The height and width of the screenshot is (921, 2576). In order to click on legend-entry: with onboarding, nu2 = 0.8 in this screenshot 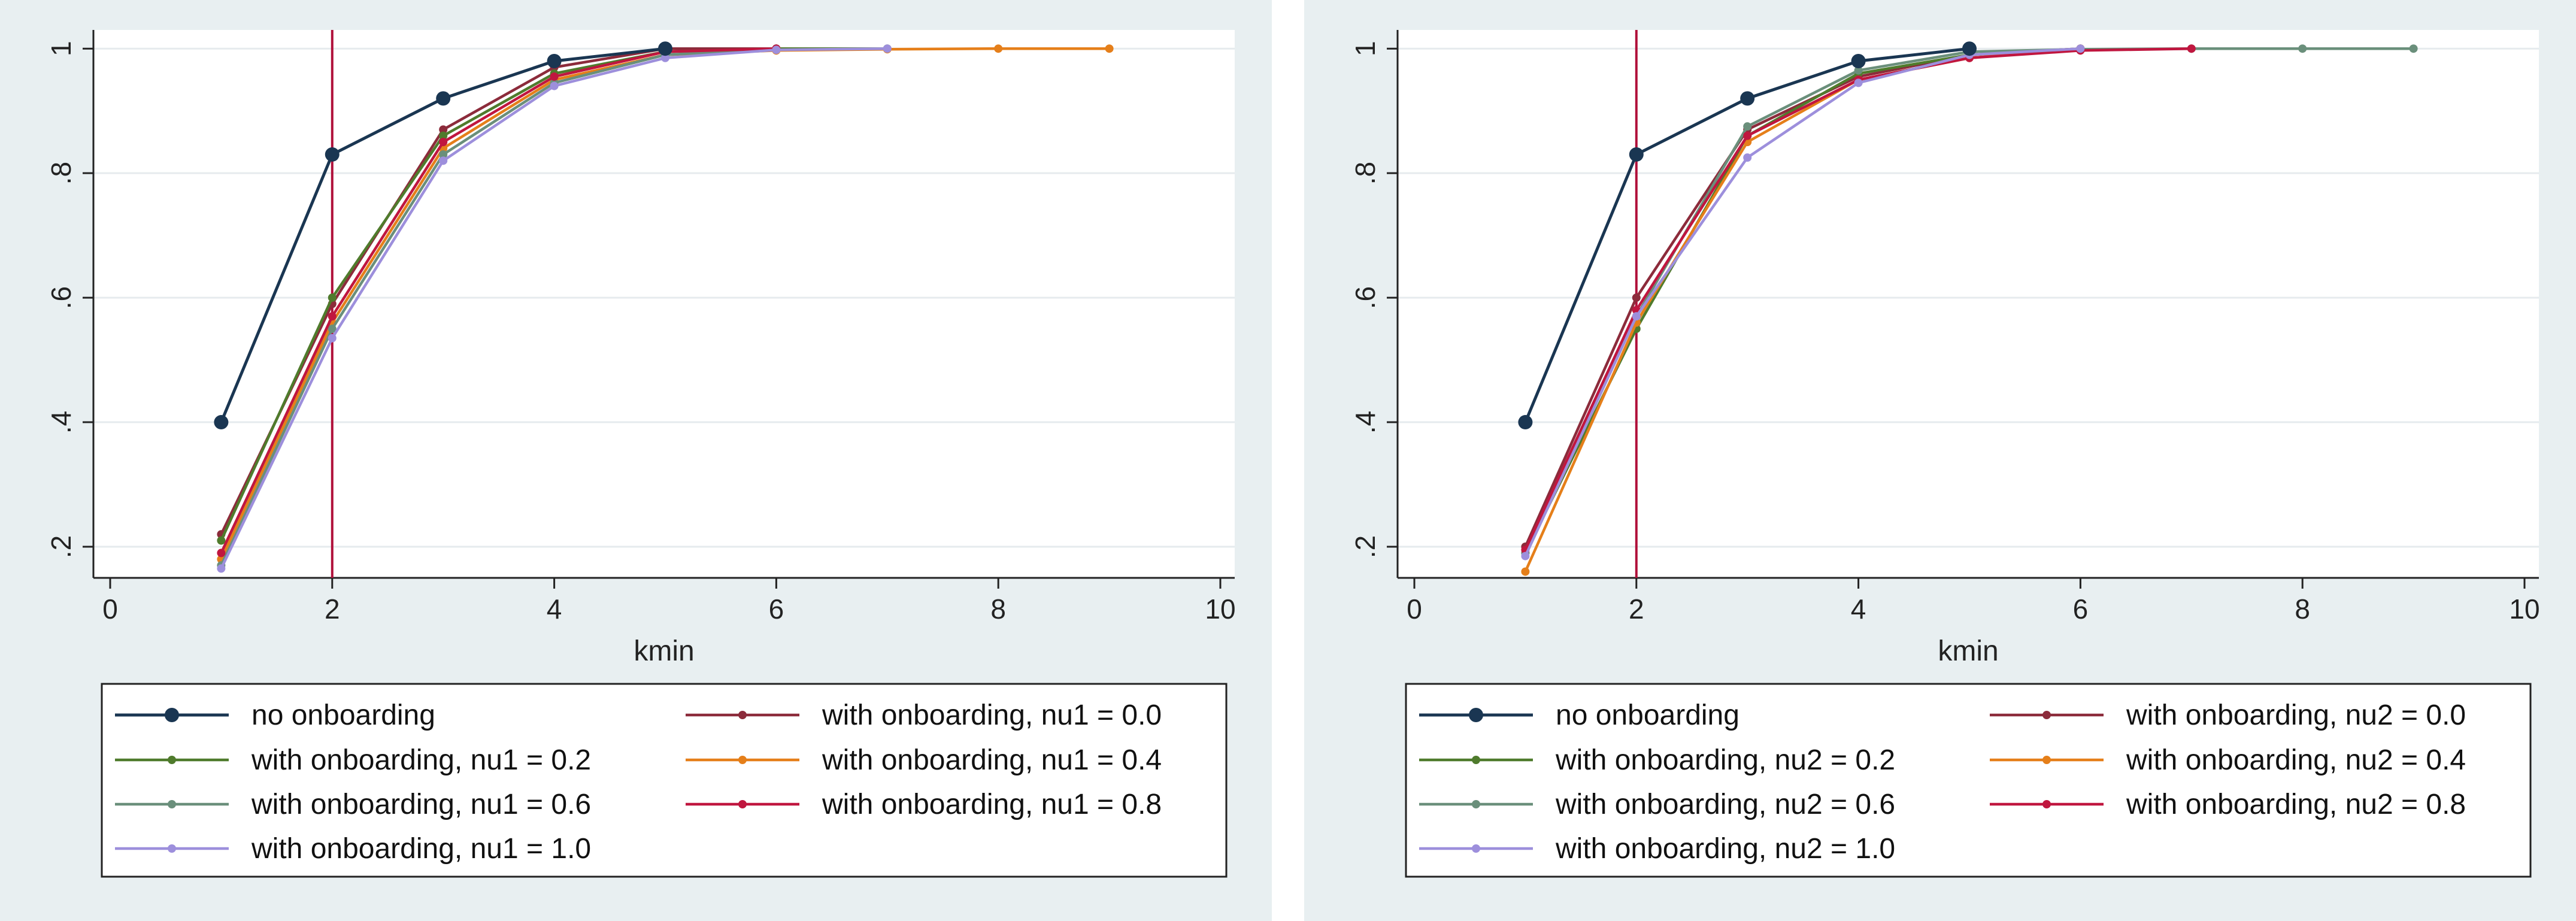, I will do `click(2296, 804)`.